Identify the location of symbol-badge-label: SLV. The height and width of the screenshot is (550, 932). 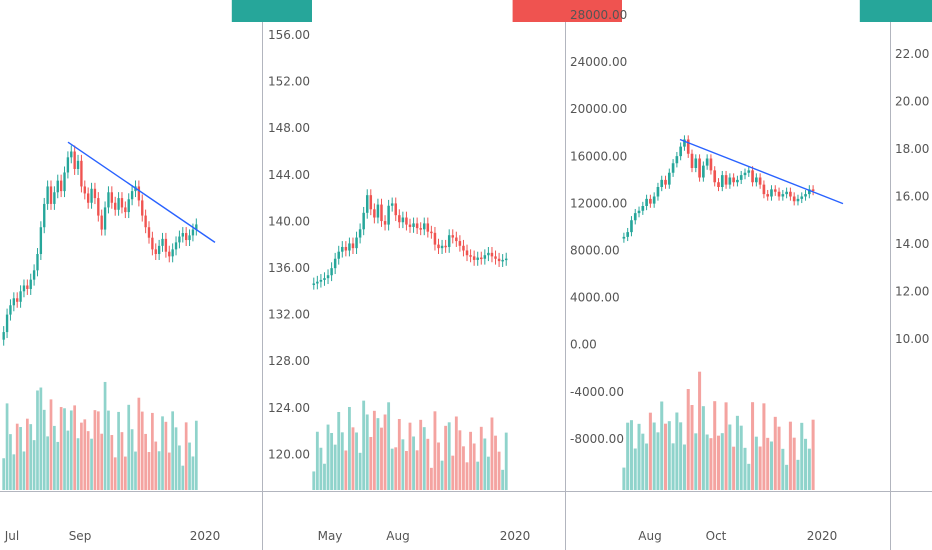
(875, 1).